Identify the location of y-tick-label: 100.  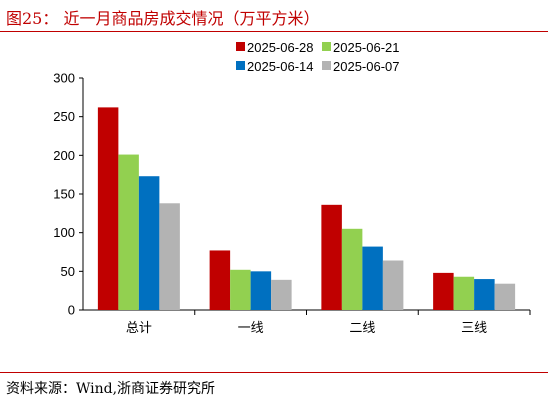
(64, 232).